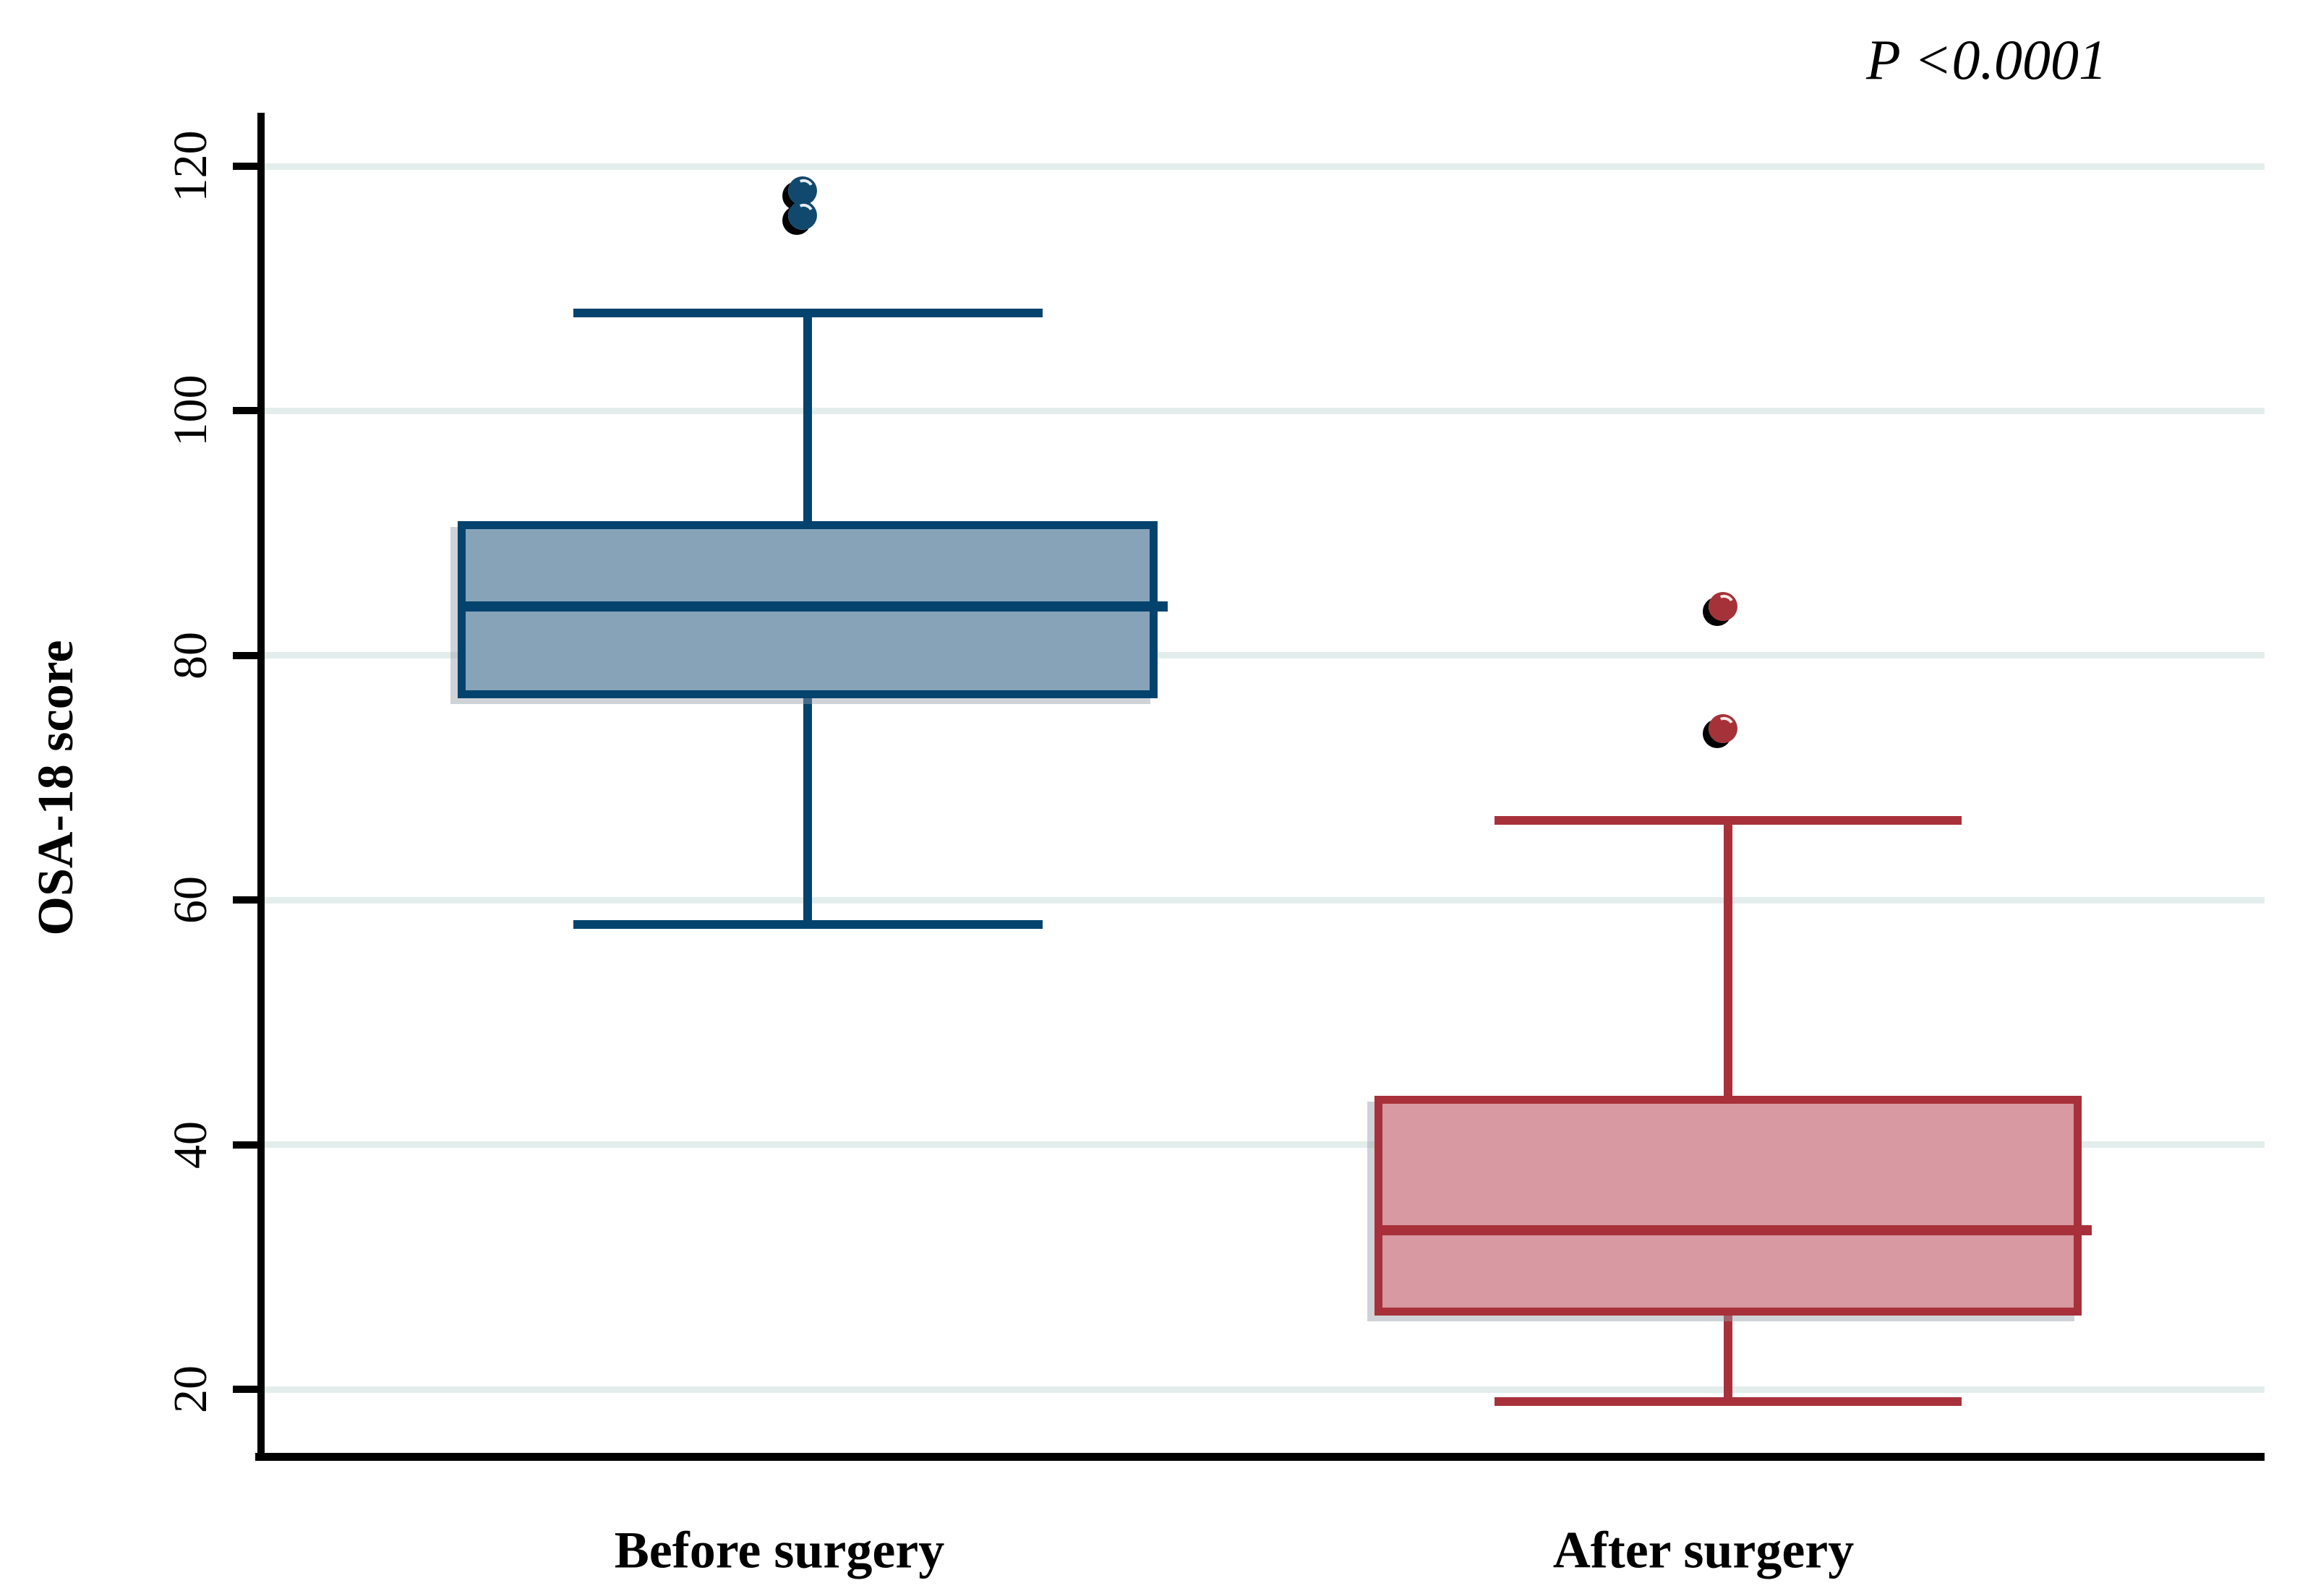 The height and width of the screenshot is (1596, 2313). What do you see at coordinates (190, 166) in the screenshot?
I see `y-axis-tick-label: 120` at bounding box center [190, 166].